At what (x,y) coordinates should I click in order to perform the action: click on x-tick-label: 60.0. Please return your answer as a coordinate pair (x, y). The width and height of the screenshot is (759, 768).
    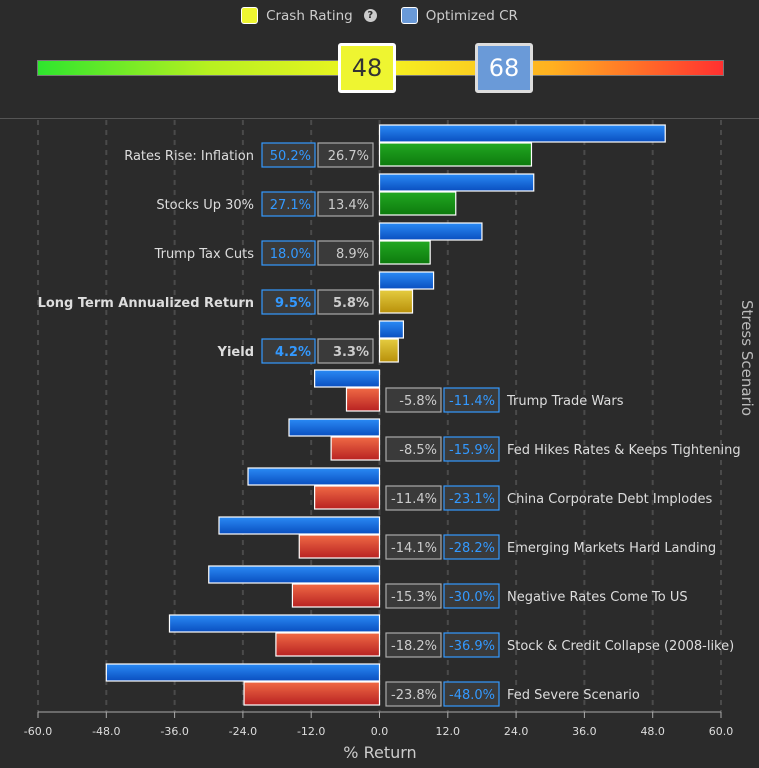
    Looking at the image, I should click on (721, 731).